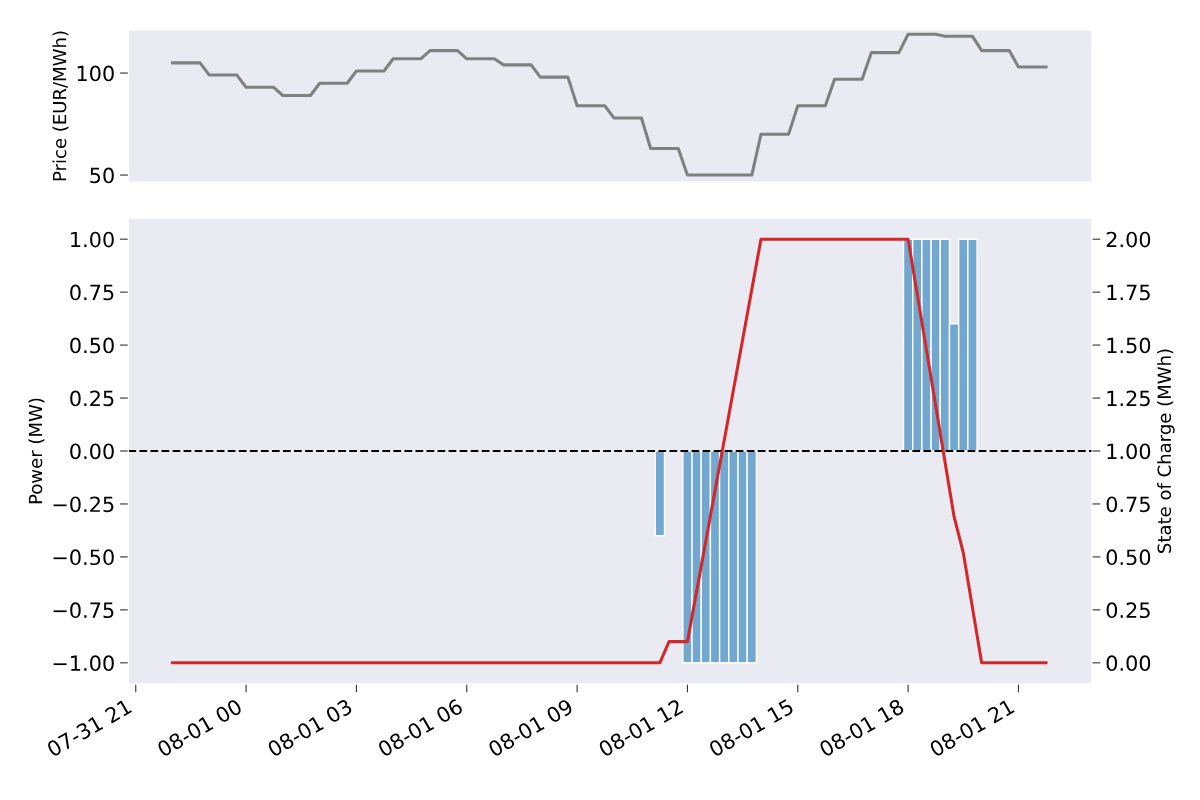 The height and width of the screenshot is (800, 1200). Describe the element at coordinates (1128, 557) in the screenshot. I see `y2-tick-label: 0.50` at that location.